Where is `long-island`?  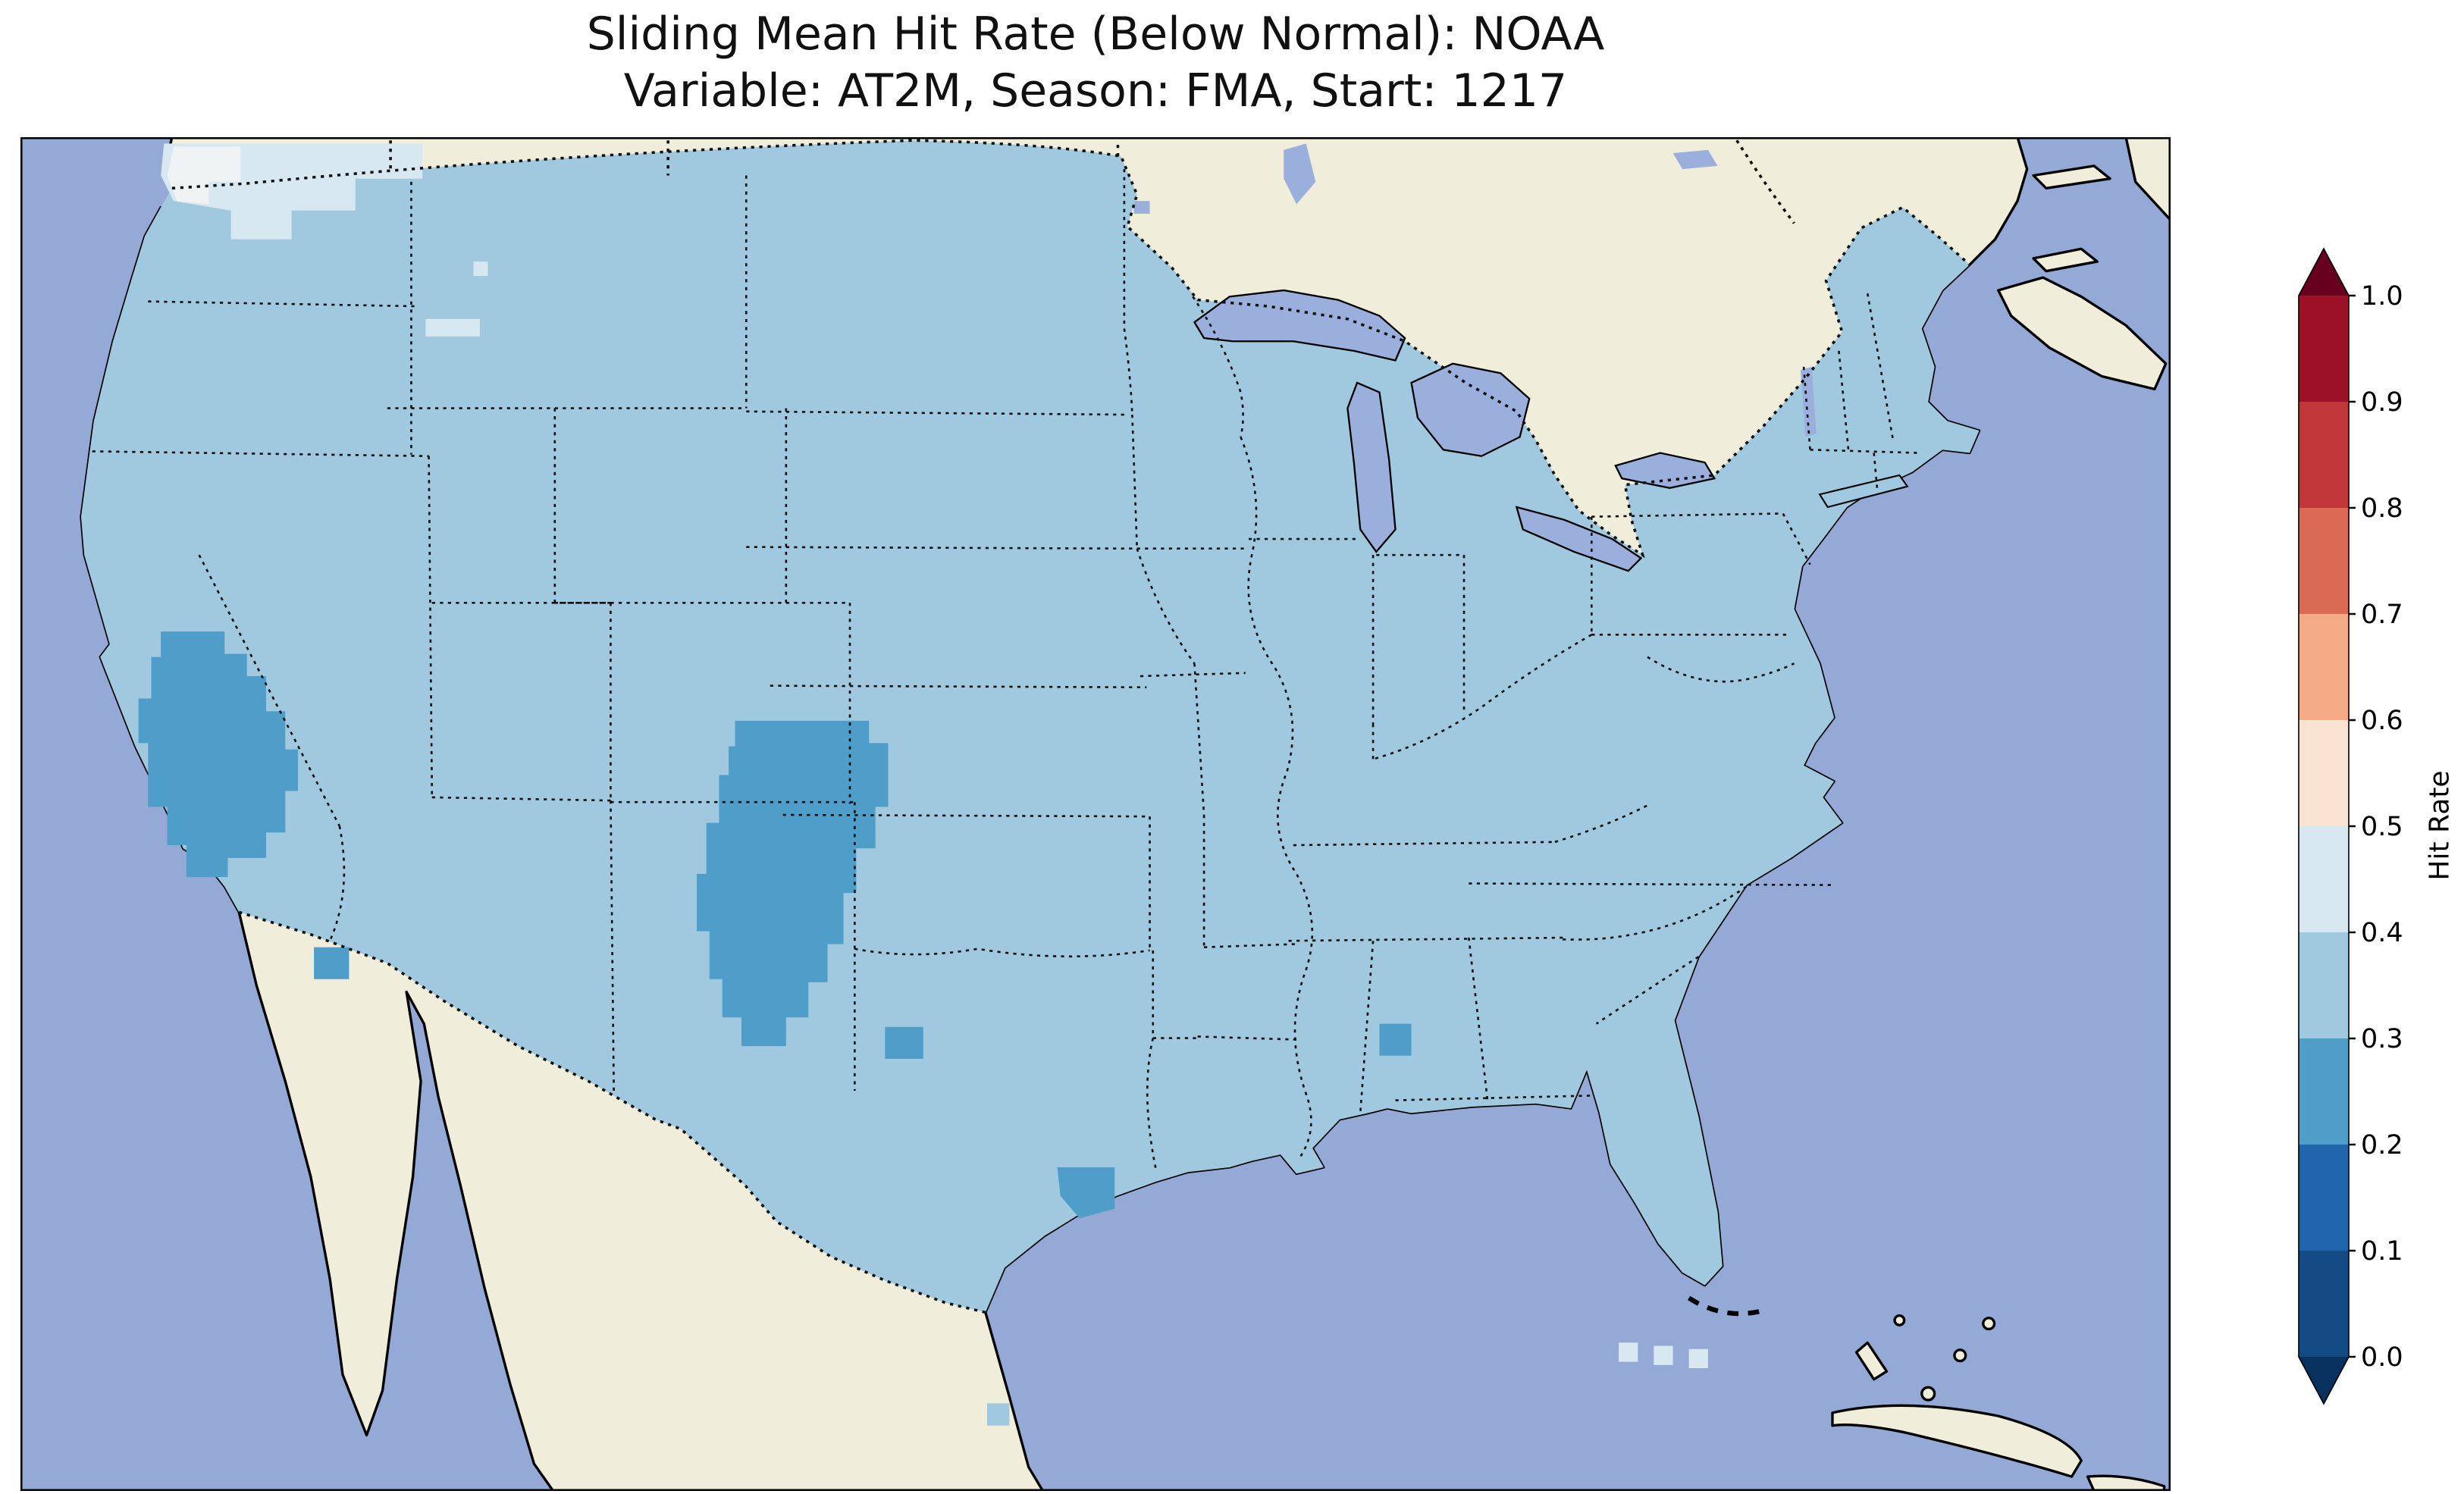
long-island is located at coordinates (1863, 491).